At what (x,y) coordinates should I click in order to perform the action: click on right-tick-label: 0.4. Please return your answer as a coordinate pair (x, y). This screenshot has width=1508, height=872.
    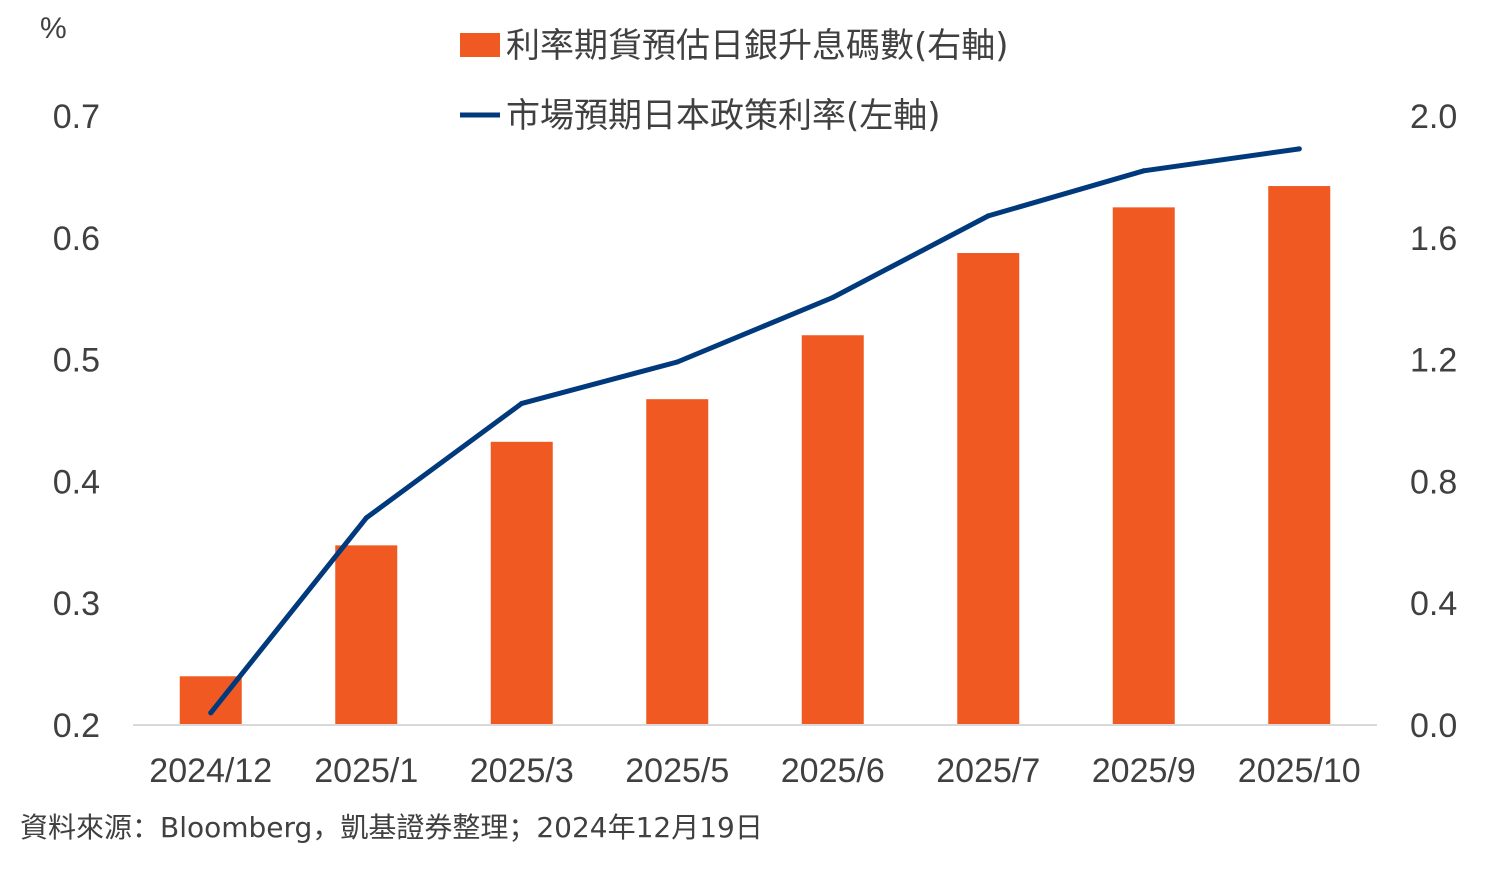
    Looking at the image, I should click on (1433, 604).